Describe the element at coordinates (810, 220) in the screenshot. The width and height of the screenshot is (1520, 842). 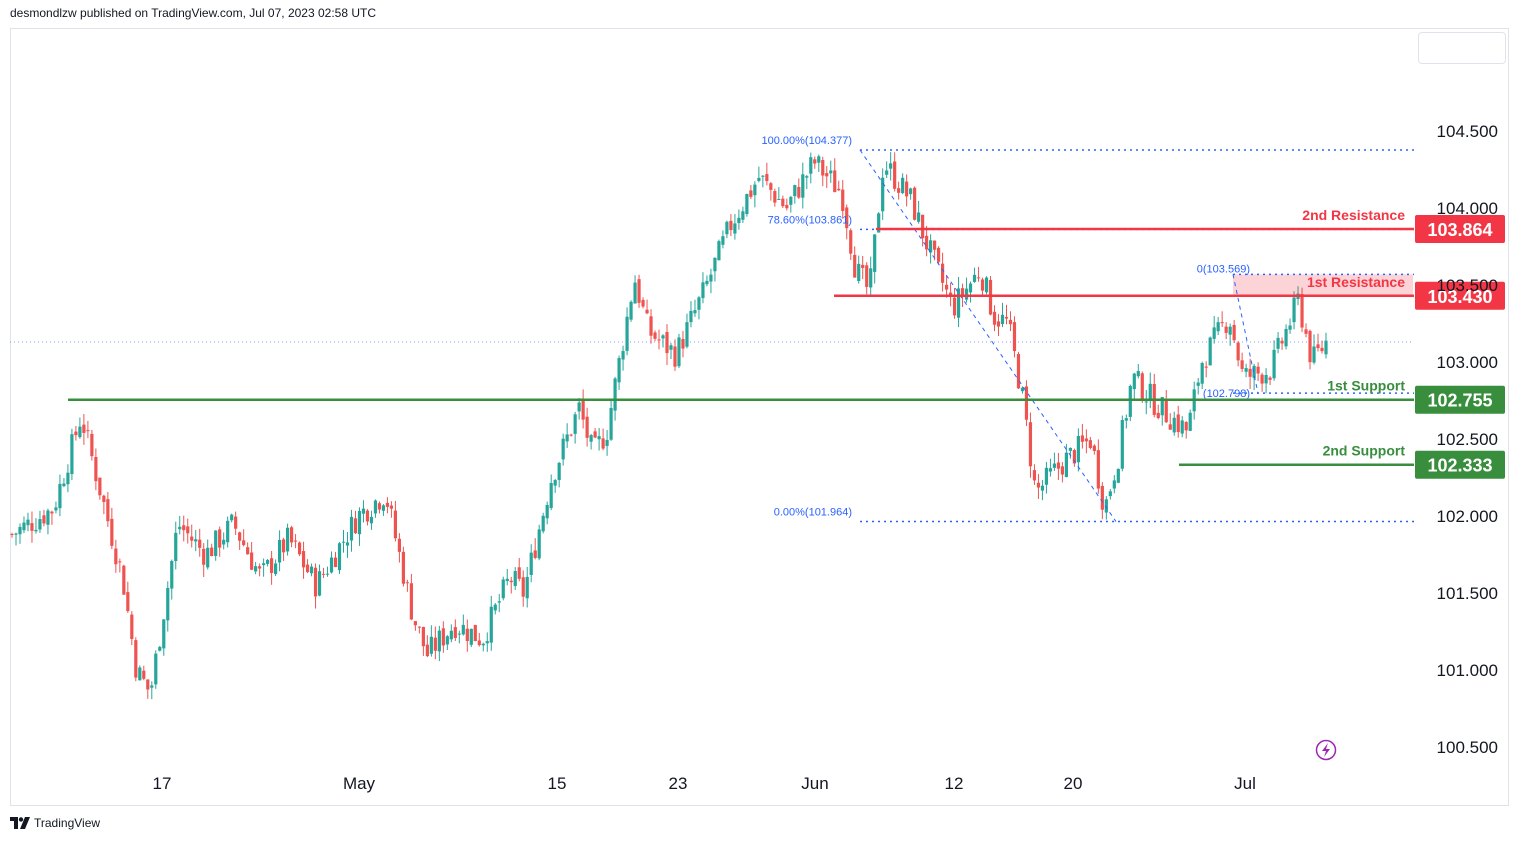
I see `fib-label: 78.60%(103.861)` at that location.